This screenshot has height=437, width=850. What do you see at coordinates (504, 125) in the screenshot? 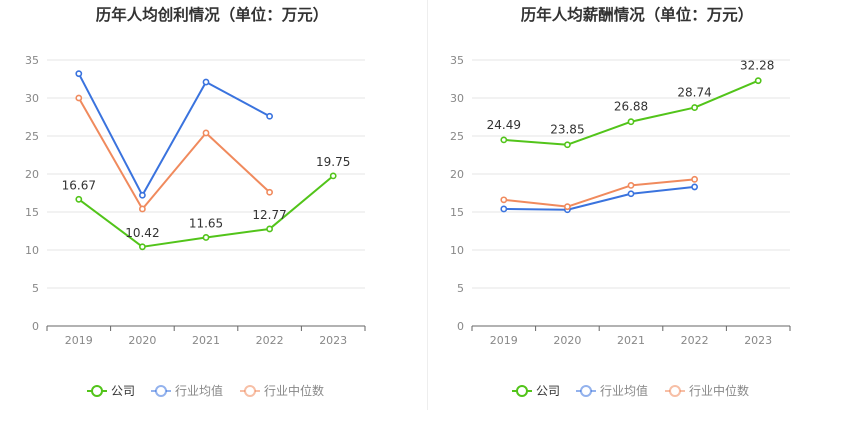
I see `data-label: 24.49` at bounding box center [504, 125].